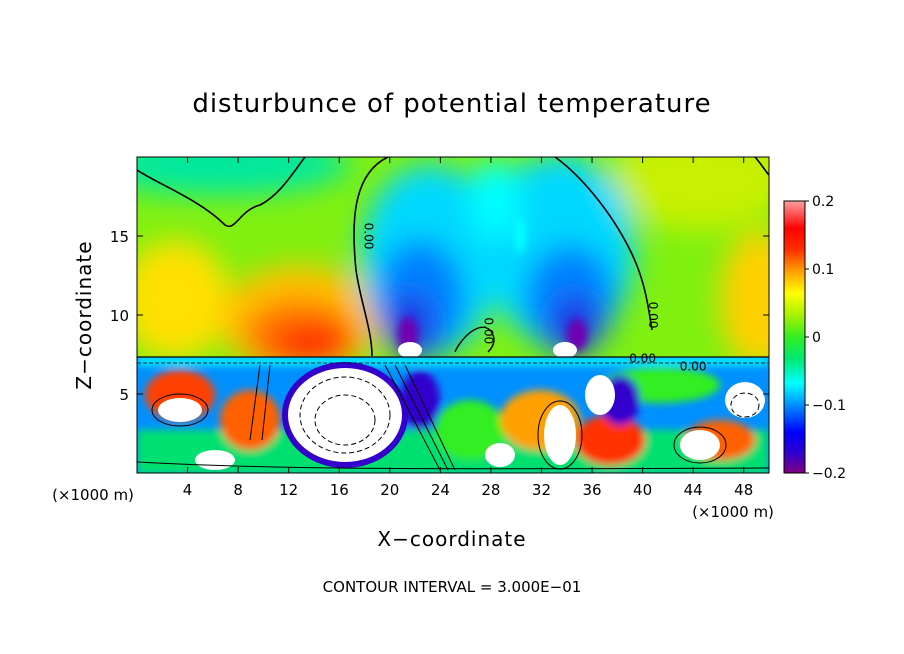 The width and height of the screenshot is (904, 654). Describe the element at coordinates (474, 339) in the screenshot. I see `zero-contour-small-loop` at that location.